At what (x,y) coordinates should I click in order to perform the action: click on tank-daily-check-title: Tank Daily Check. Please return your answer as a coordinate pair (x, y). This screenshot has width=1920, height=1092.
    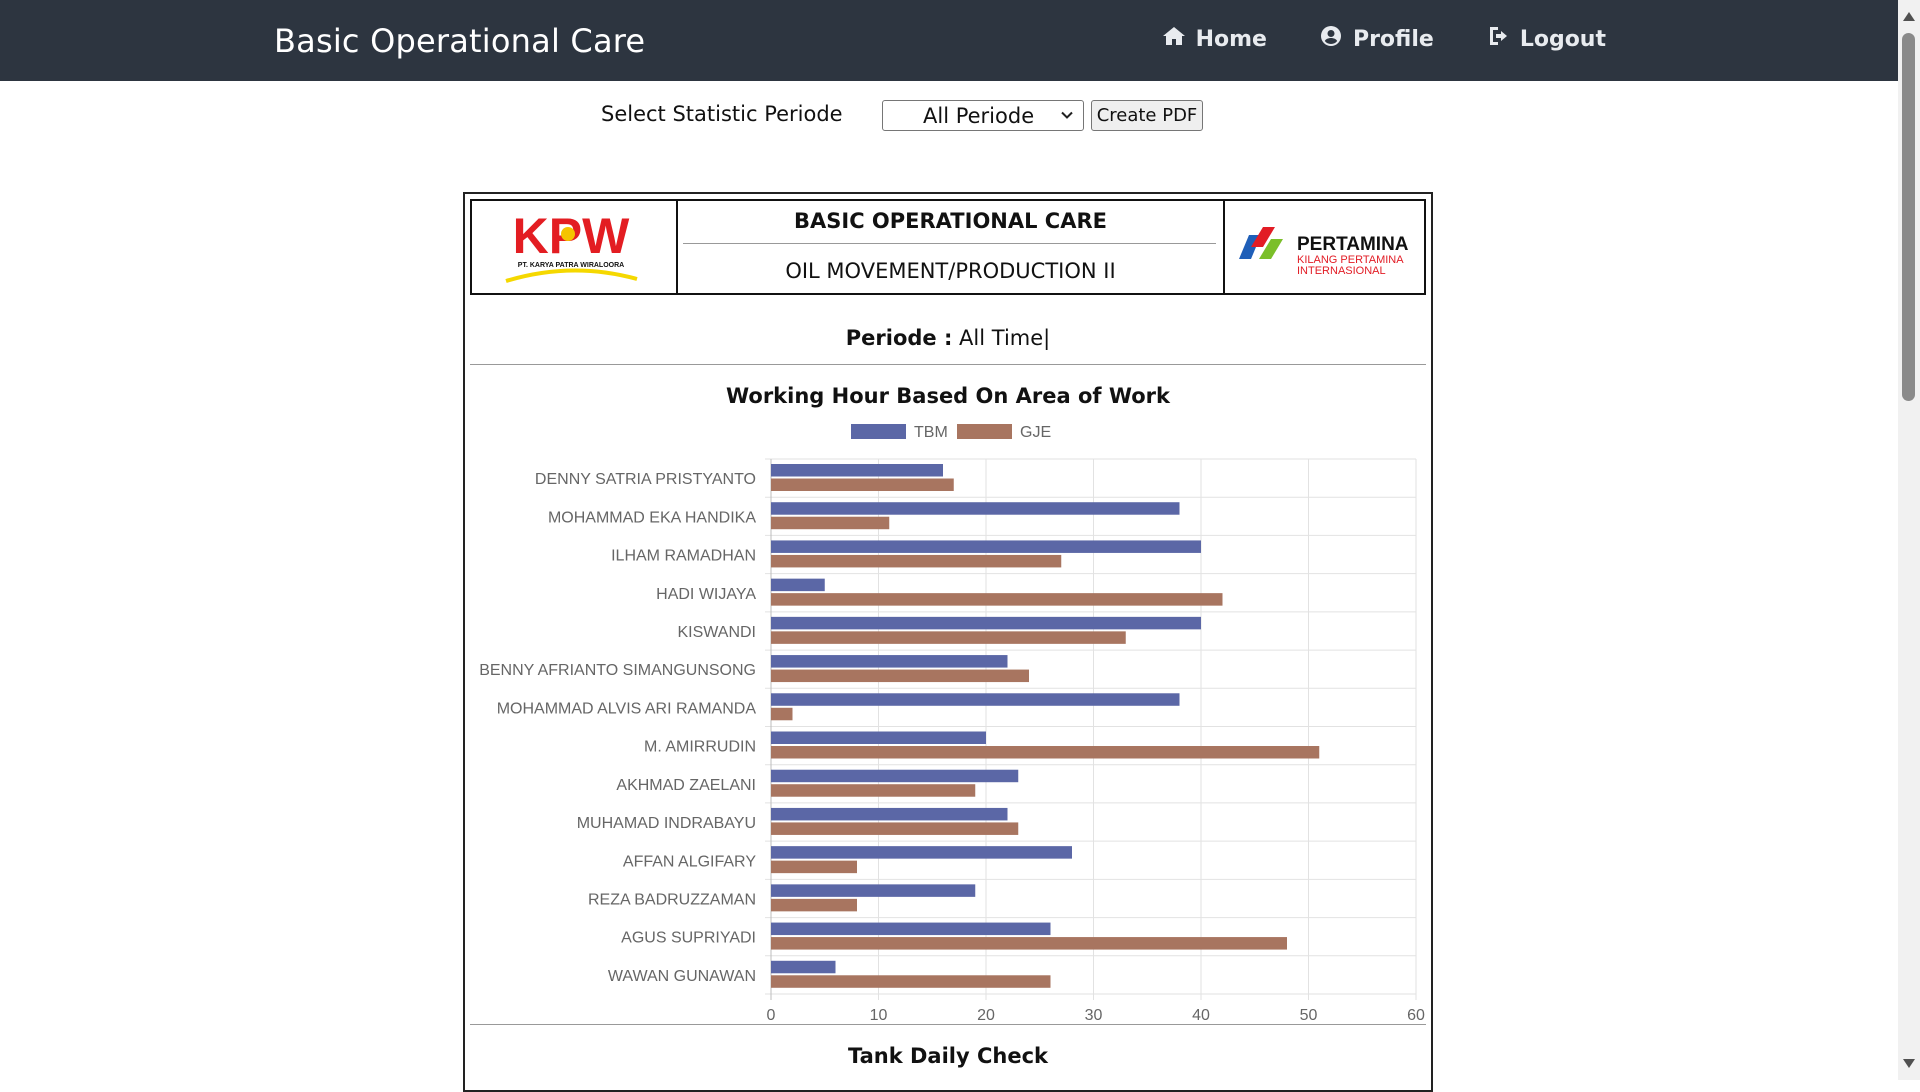
    Looking at the image, I should click on (948, 1056).